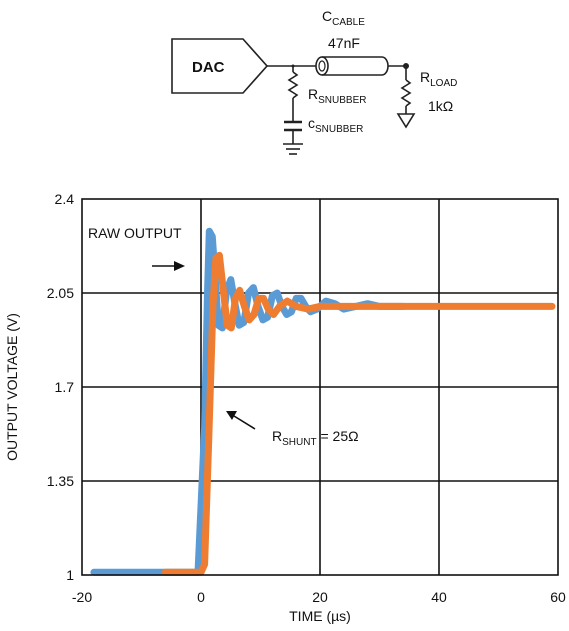  What do you see at coordinates (60, 293) in the screenshot?
I see `y-tick-label: 2.05` at bounding box center [60, 293].